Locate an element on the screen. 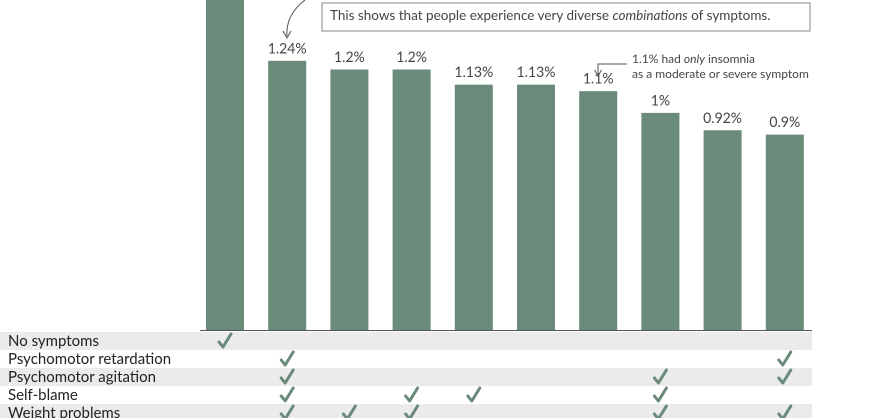  annotation-text: of symptoms. is located at coordinates (729, 15).